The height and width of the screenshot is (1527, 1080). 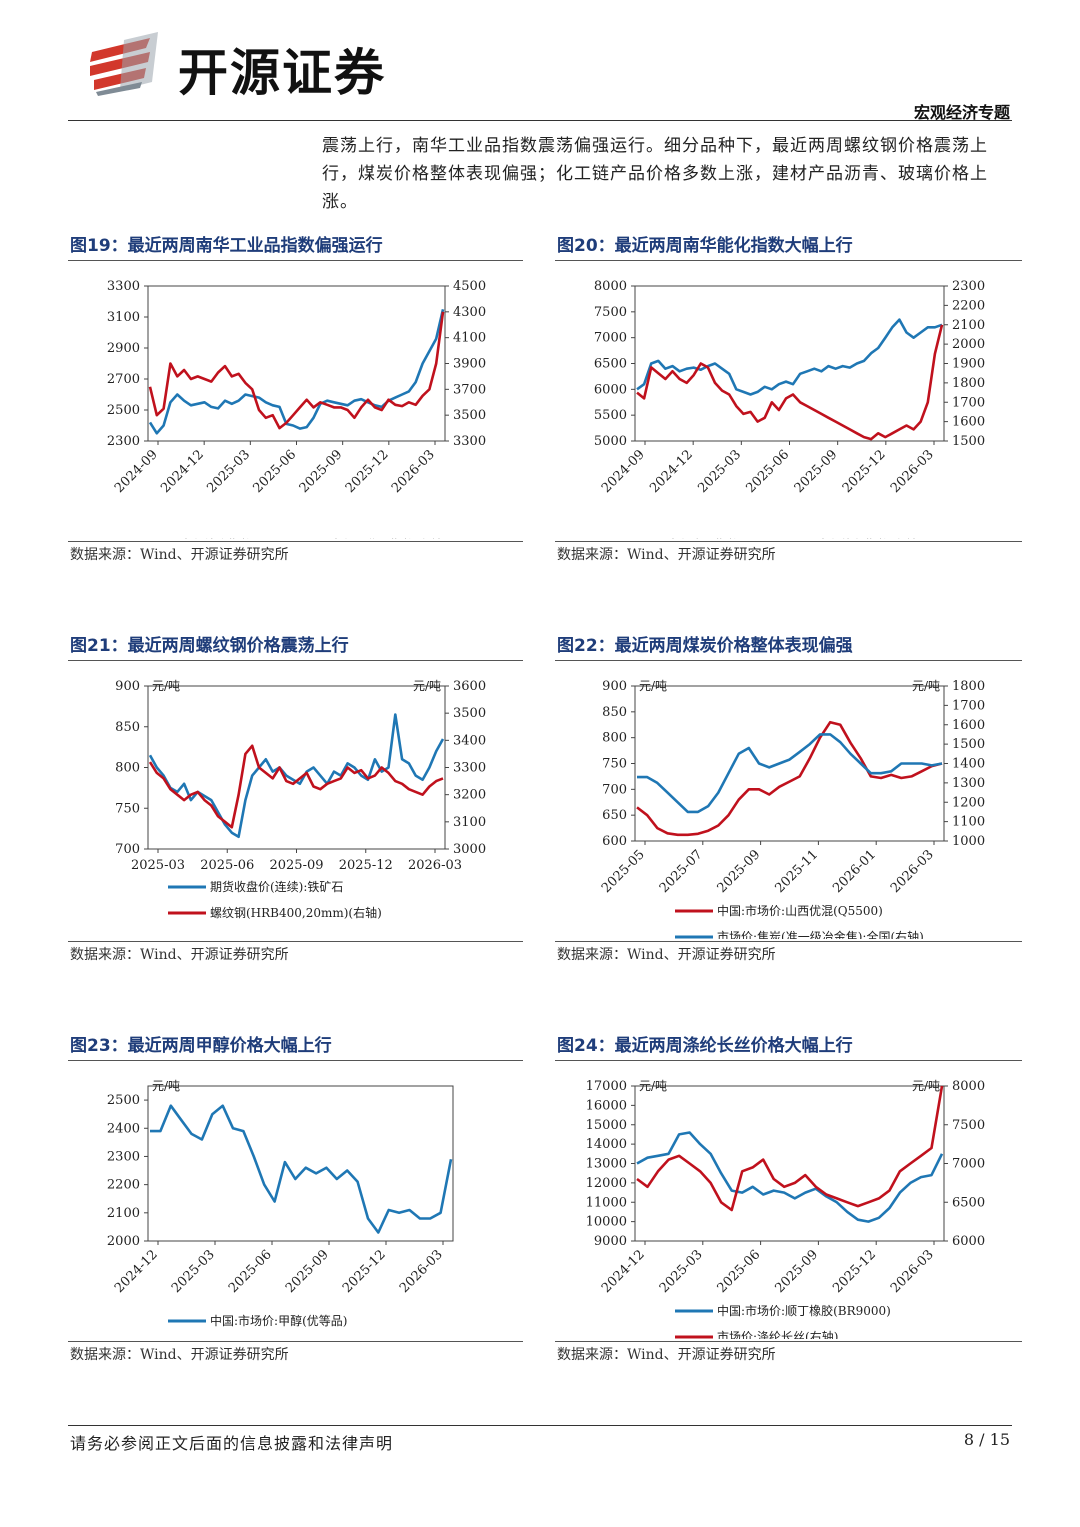 What do you see at coordinates (278, 1320) in the screenshot?
I see `legend-label: 中国:市场价:甲醇(优等品)` at bounding box center [278, 1320].